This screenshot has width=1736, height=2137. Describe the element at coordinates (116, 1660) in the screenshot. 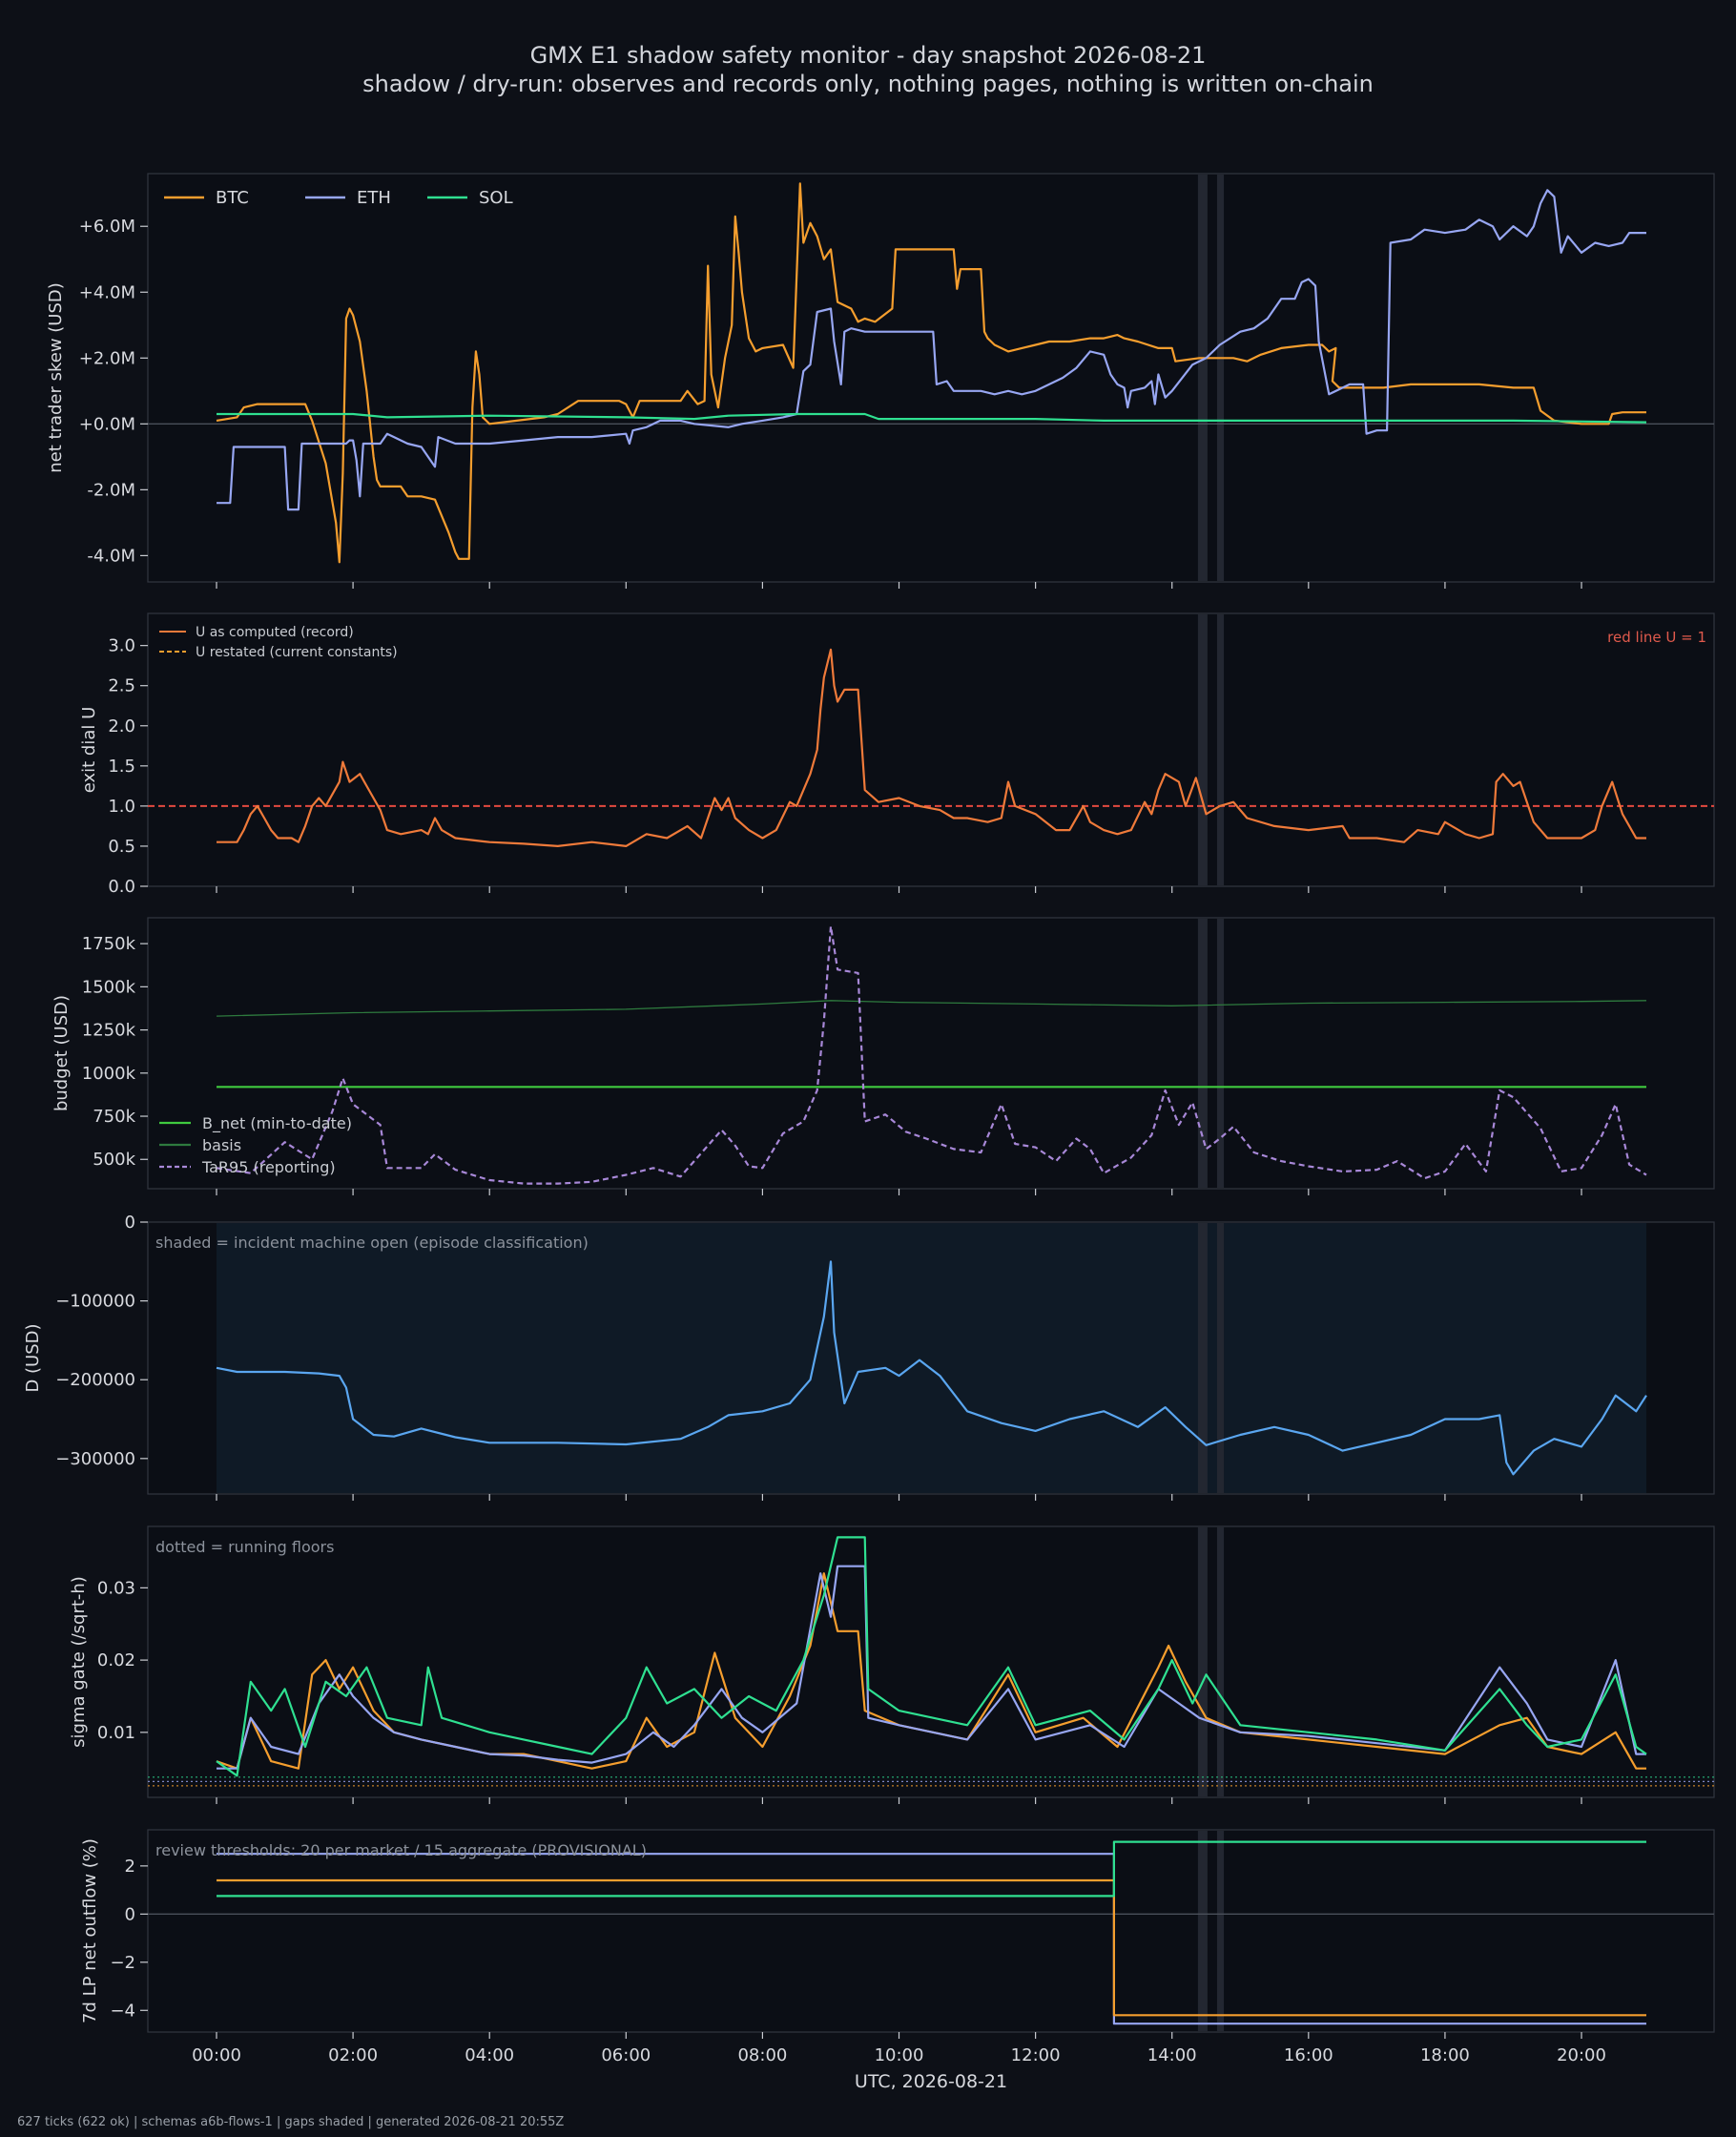

I see `y-tick-label: 0.02` at that location.